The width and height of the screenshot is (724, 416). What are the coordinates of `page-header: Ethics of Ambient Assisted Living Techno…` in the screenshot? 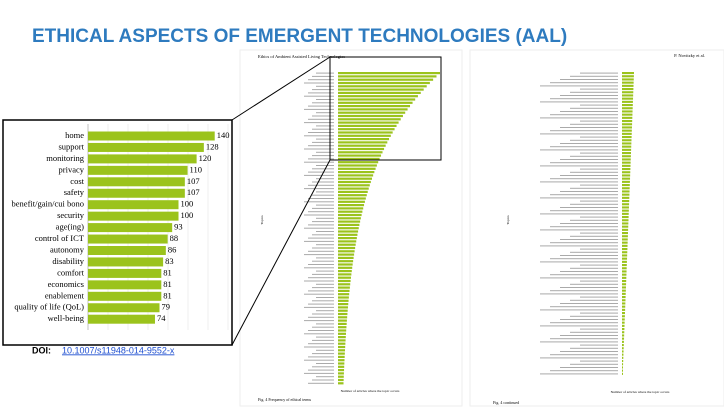 It's located at (301, 56).